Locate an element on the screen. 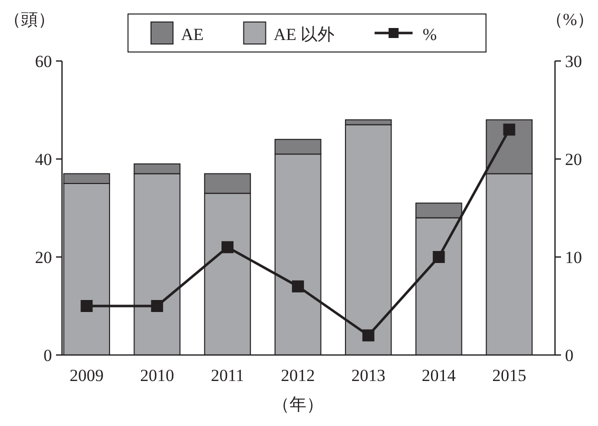  legend-label: AE 以外 is located at coordinates (304, 34).